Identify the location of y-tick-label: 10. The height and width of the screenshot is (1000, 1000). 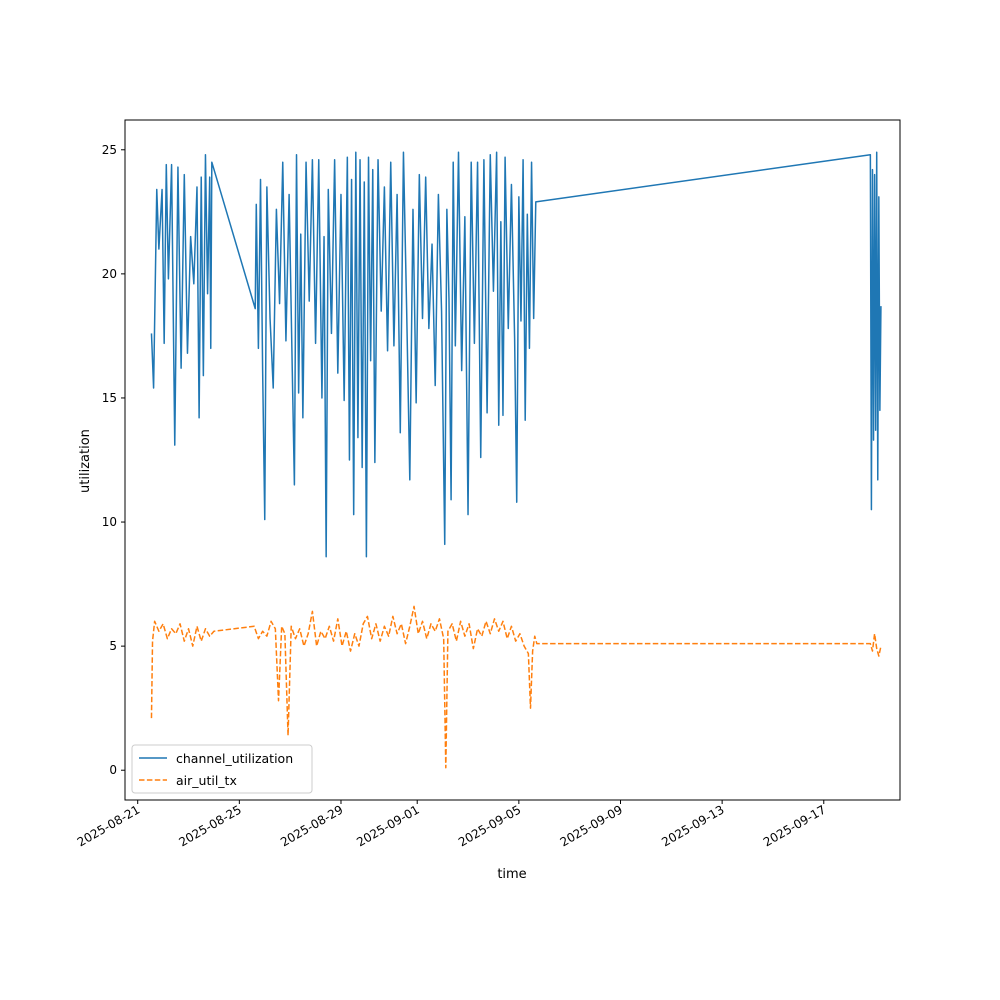
(109, 522).